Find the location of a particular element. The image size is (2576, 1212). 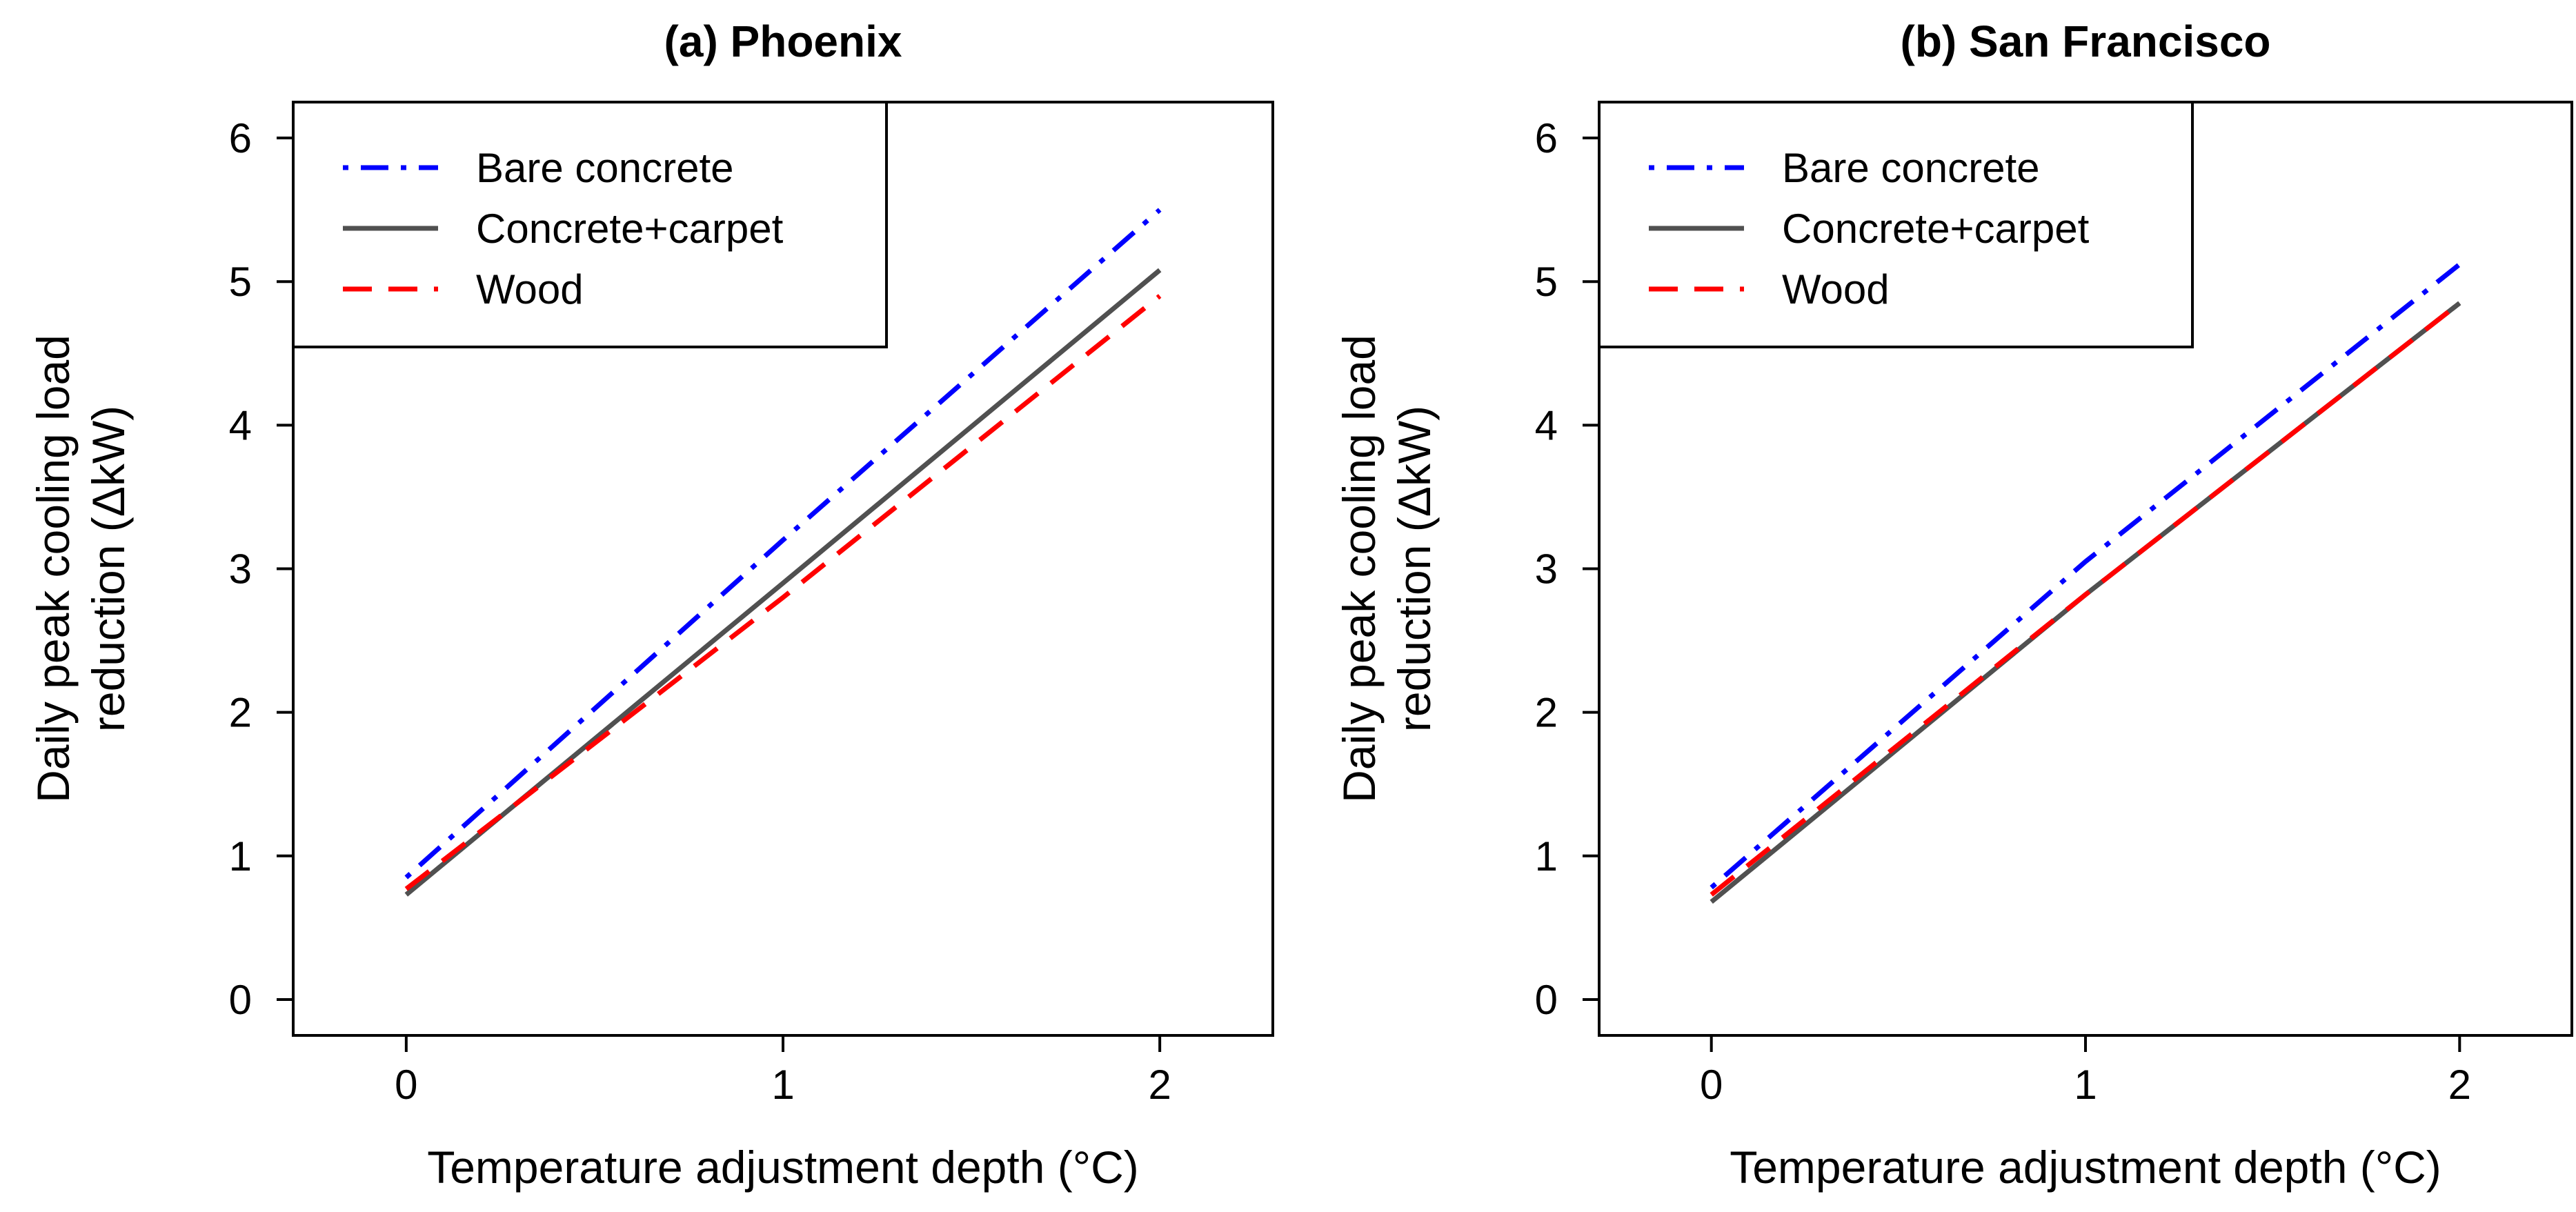

chart-title: (a) Phoenix is located at coordinates (783, 41).